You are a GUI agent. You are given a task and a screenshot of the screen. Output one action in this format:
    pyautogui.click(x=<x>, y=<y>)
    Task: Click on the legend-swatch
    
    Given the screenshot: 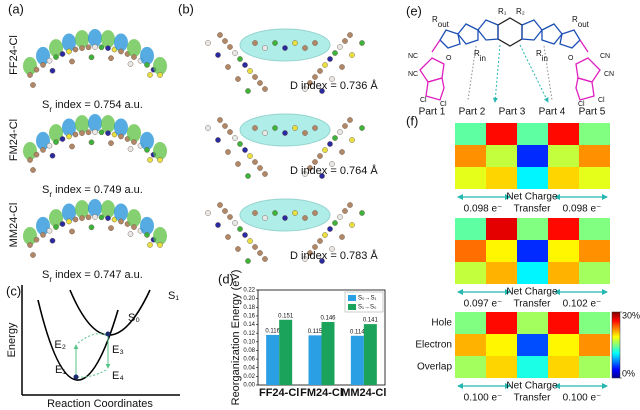 What is the action you would take?
    pyautogui.click(x=352, y=307)
    